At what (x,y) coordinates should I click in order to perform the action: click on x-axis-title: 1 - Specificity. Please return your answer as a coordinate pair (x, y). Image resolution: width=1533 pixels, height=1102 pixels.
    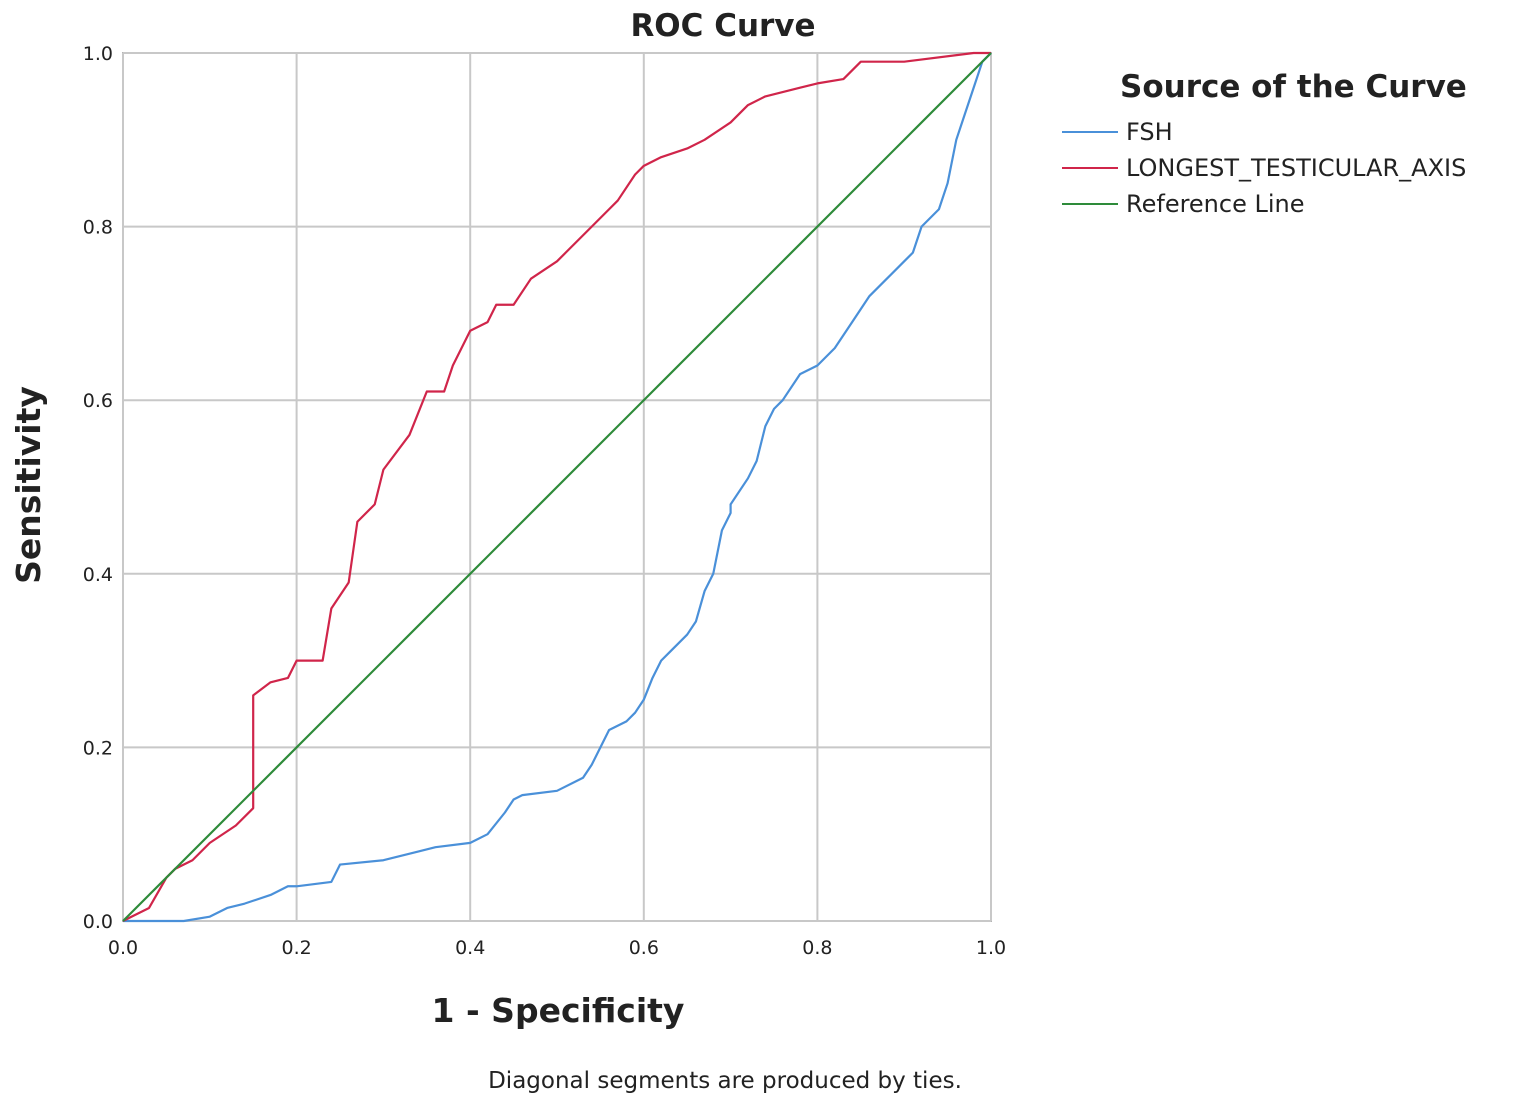
    Looking at the image, I should click on (558, 1010).